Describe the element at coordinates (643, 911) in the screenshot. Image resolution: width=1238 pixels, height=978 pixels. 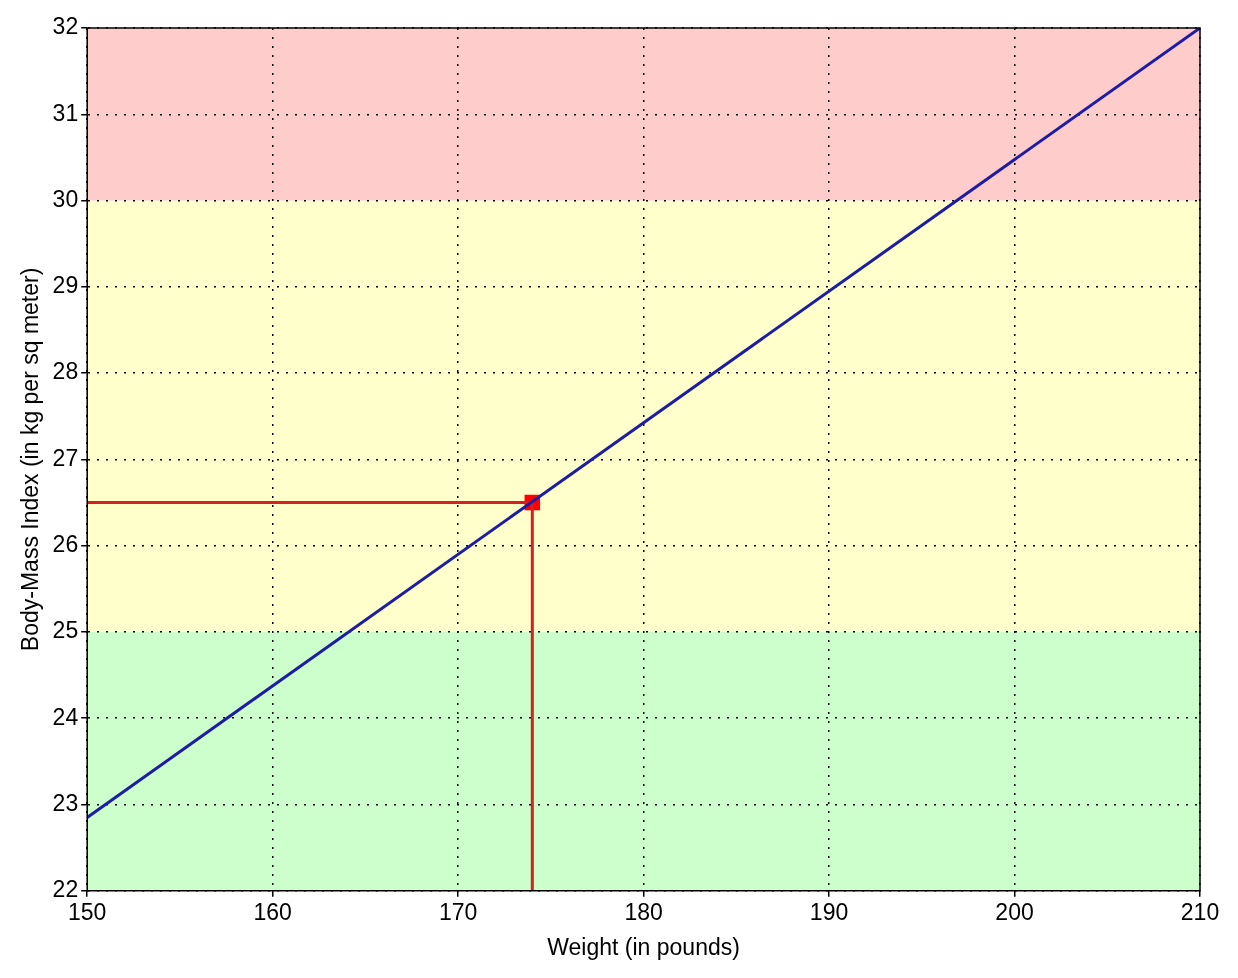
I see `x-tick-label: 180` at that location.